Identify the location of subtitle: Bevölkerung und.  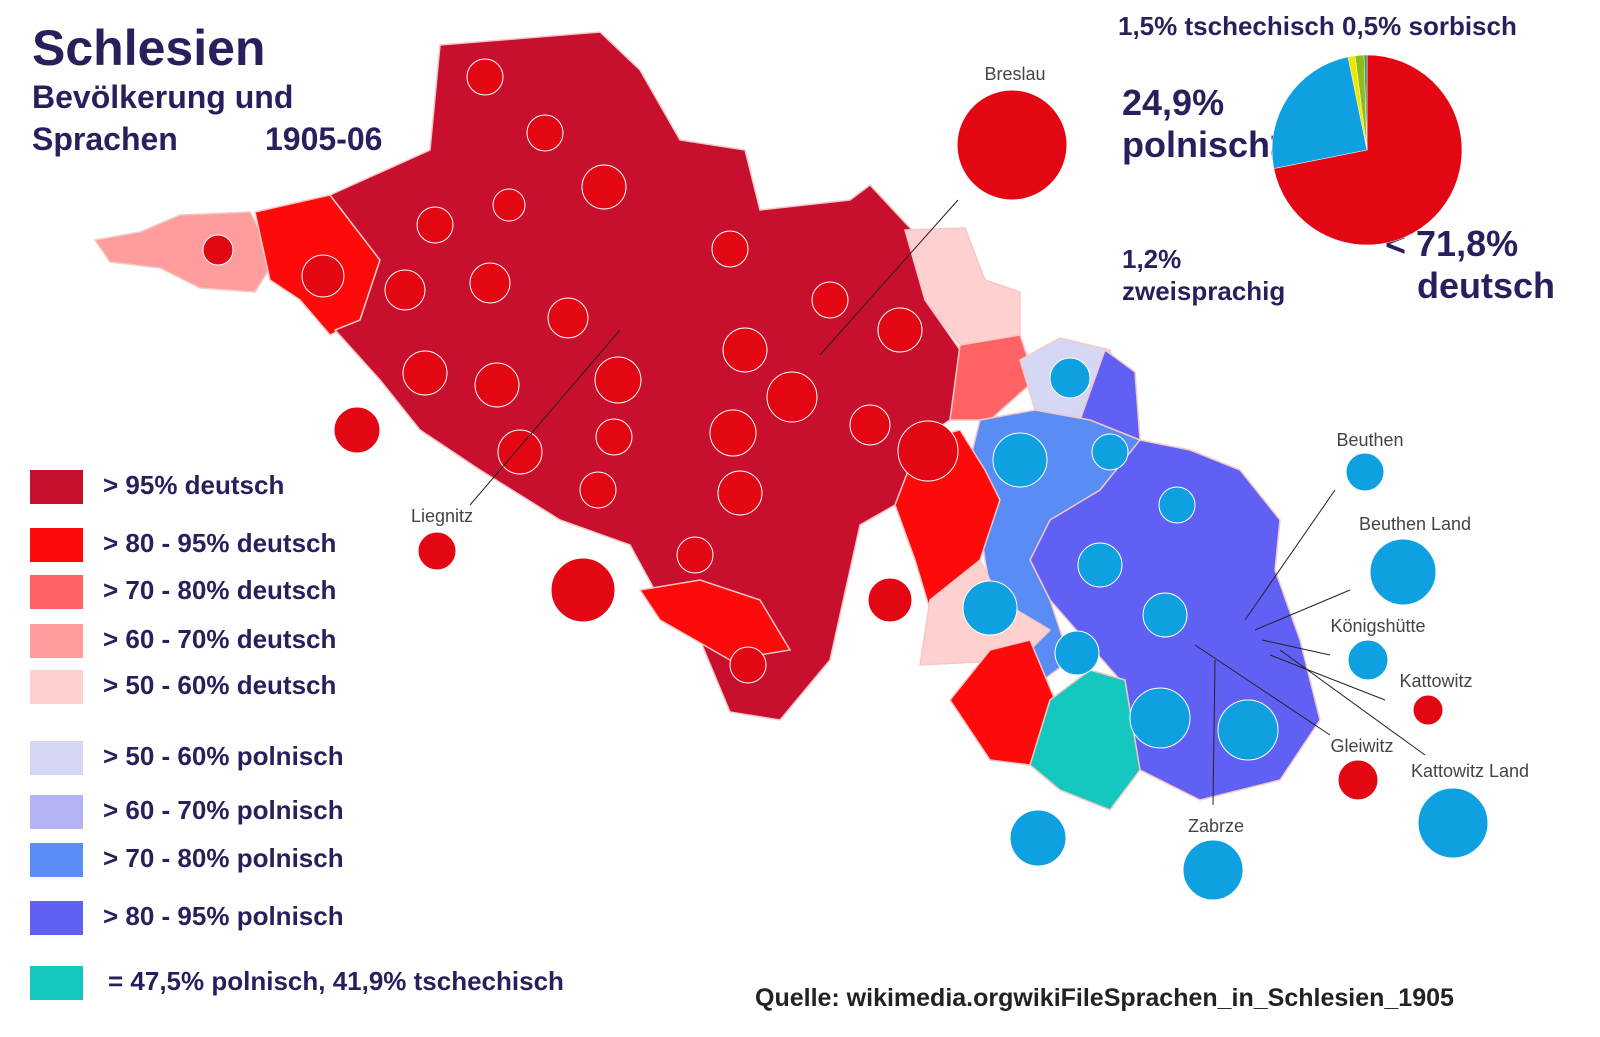
(162, 97).